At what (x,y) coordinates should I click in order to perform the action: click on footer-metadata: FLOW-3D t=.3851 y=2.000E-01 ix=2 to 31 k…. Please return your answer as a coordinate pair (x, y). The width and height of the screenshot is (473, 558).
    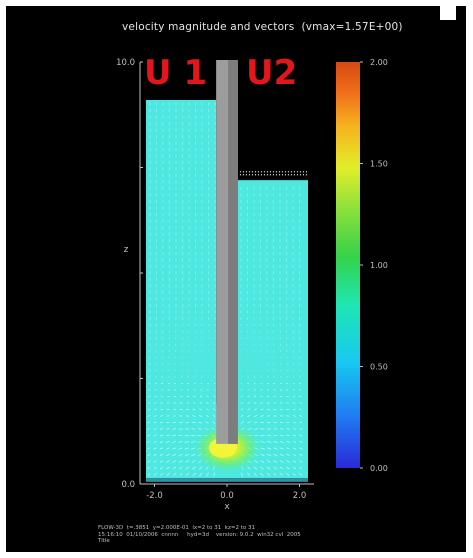
    Looking at the image, I should click on (199, 535).